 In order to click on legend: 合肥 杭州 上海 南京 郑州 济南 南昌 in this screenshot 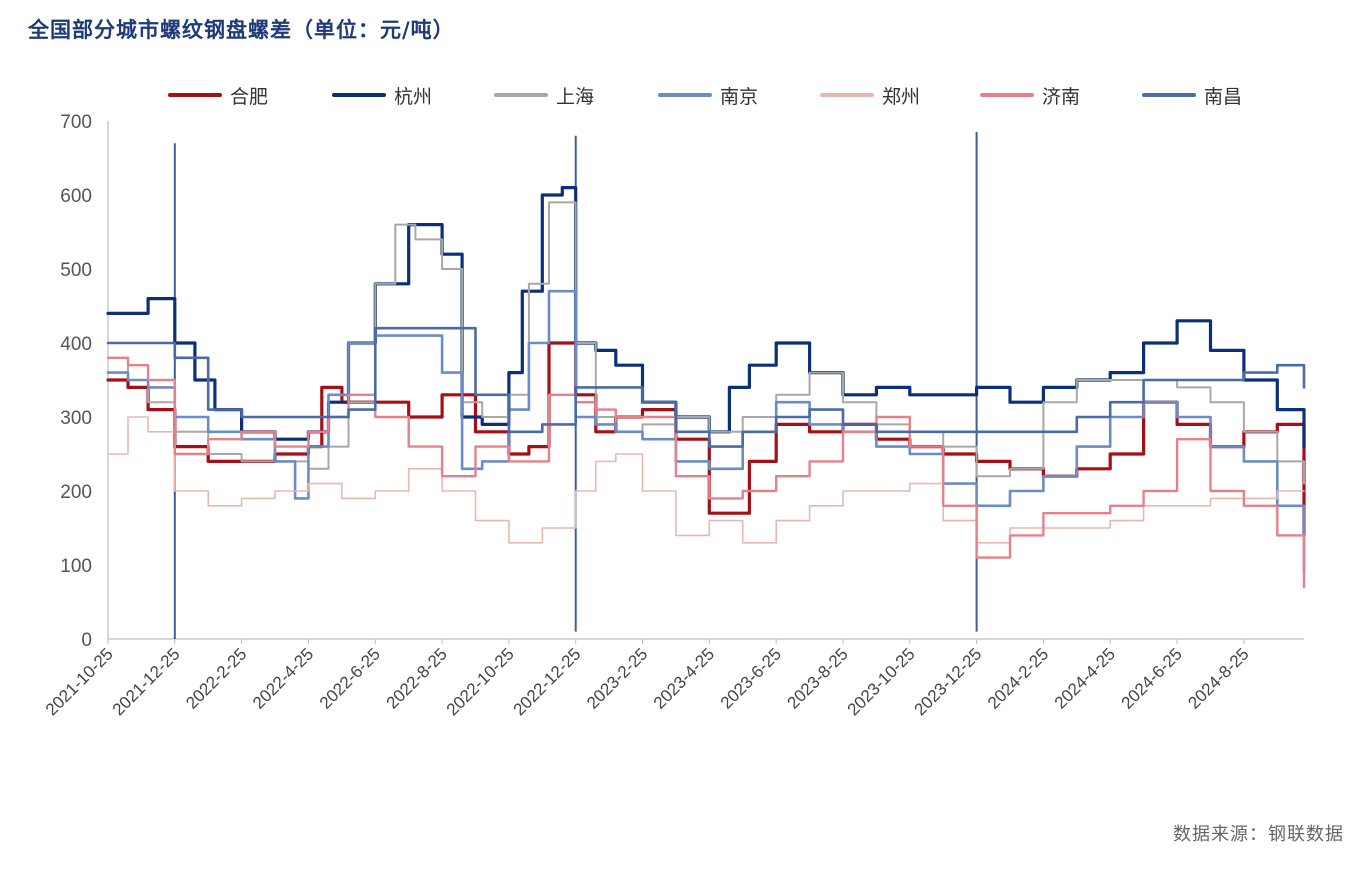, I will do `click(718, 95)`.